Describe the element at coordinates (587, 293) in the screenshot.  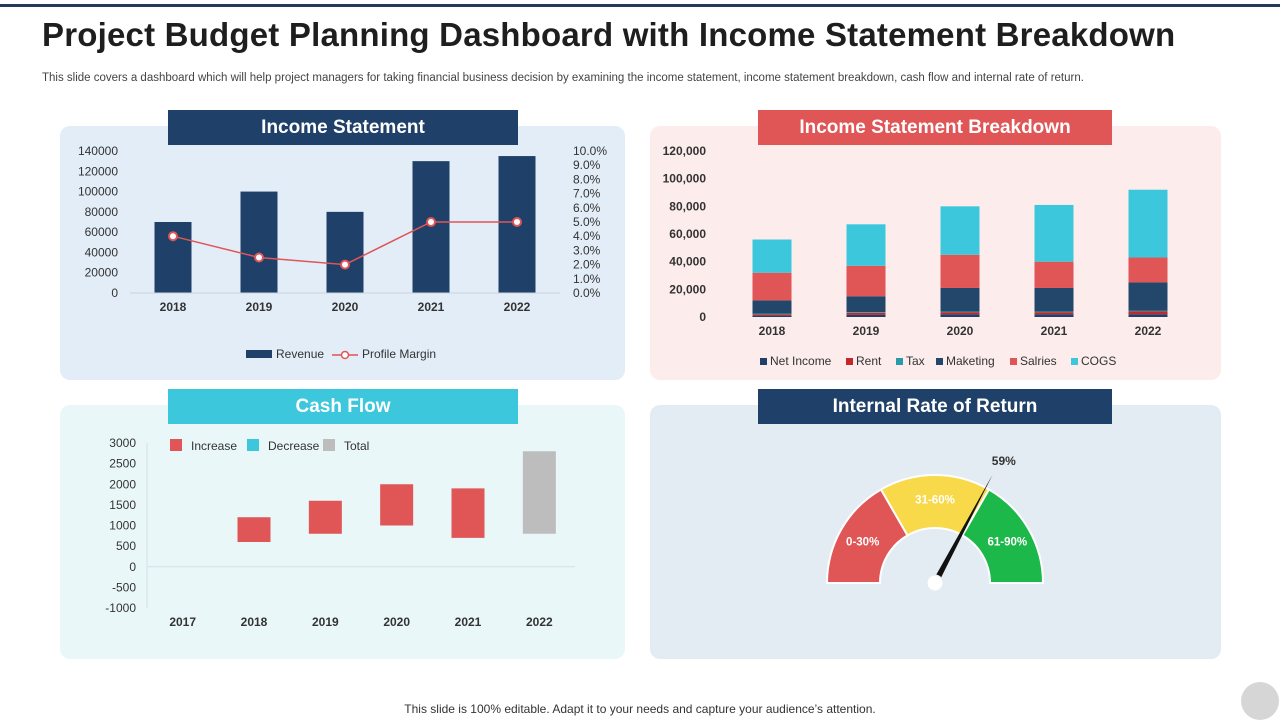
I see `y2-tick-label: 0.0%` at that location.